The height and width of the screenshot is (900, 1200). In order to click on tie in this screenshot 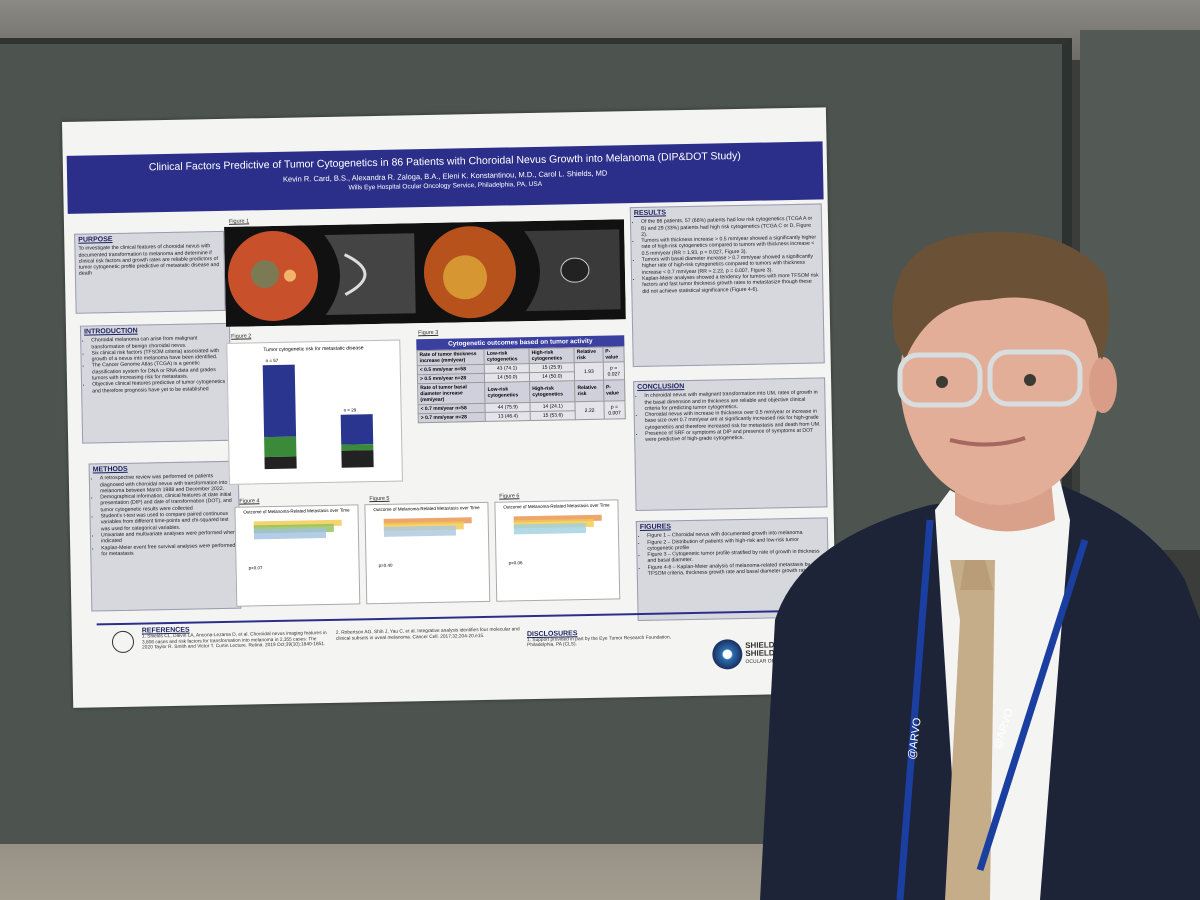, I will do `click(970, 730)`.